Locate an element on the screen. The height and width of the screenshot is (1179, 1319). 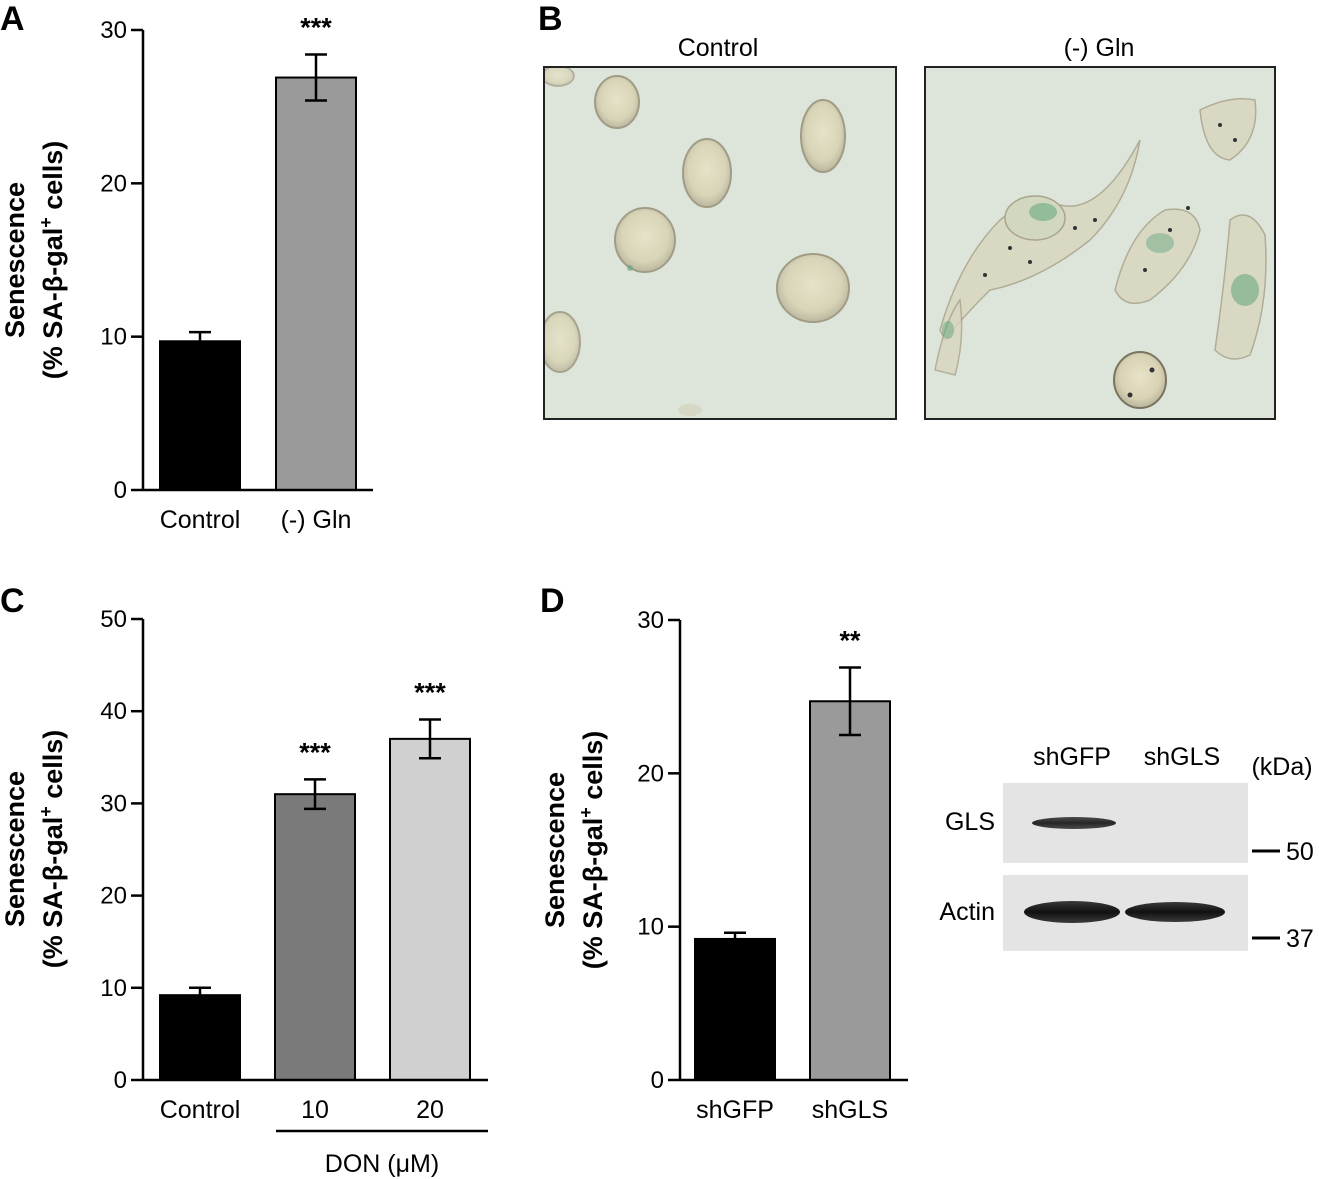
category-label: shGLS is located at coordinates (850, 1110).